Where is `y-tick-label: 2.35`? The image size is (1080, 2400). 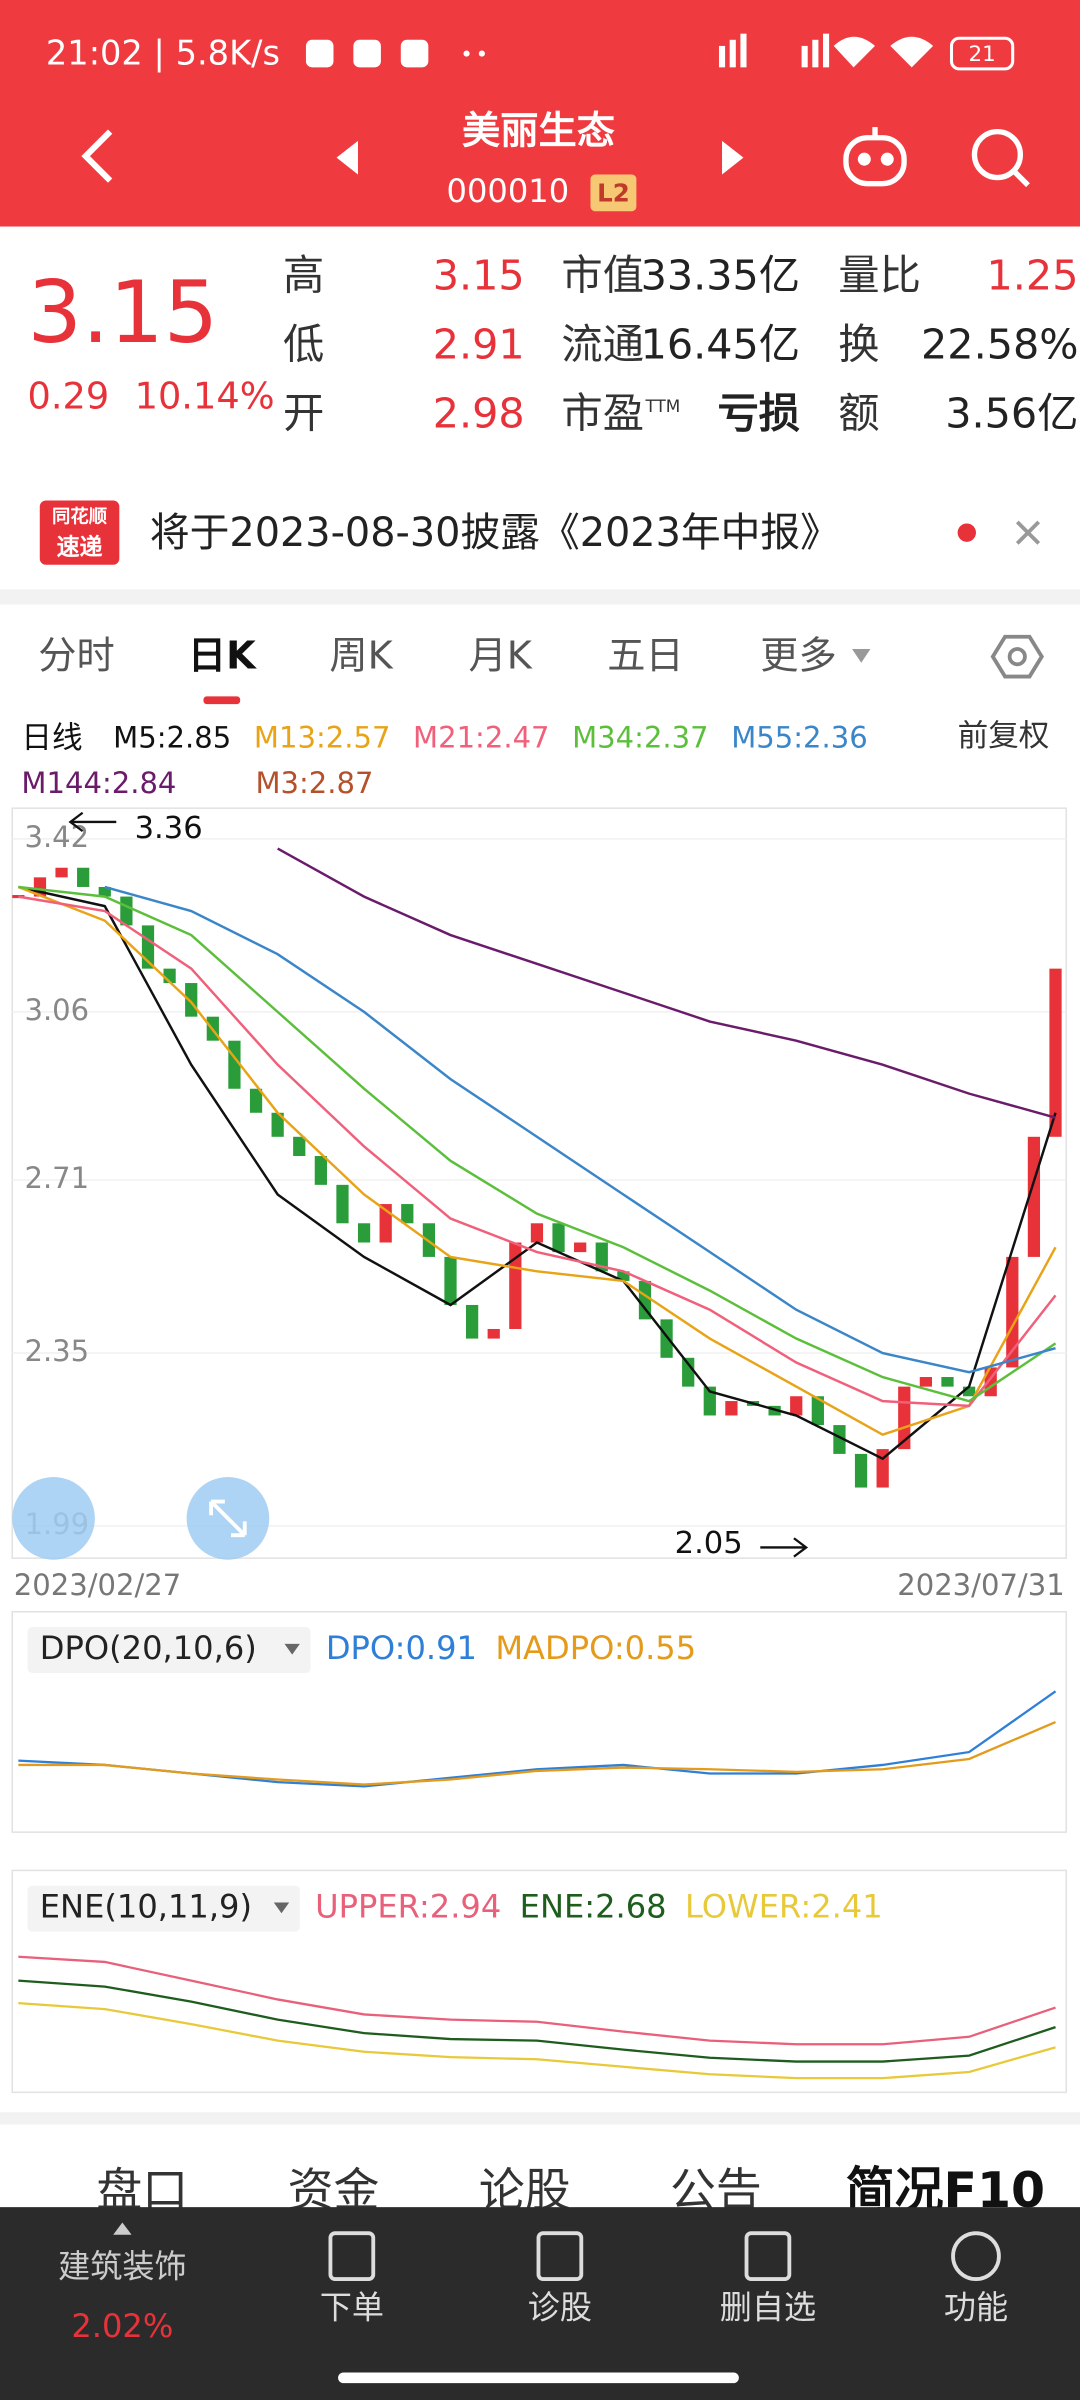 y-tick-label: 2.35 is located at coordinates (56, 1351).